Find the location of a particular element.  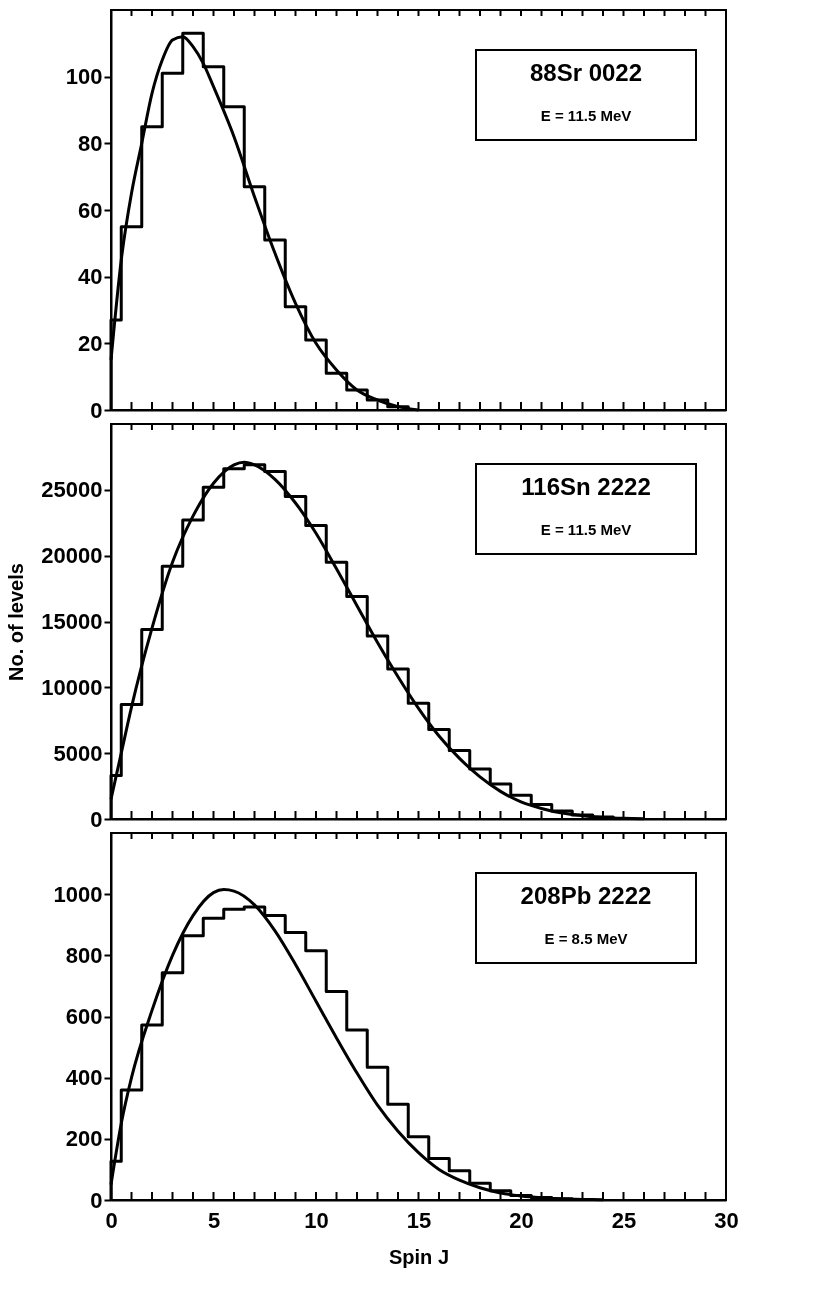

y-tick-label: 20000 is located at coordinates (72, 556).